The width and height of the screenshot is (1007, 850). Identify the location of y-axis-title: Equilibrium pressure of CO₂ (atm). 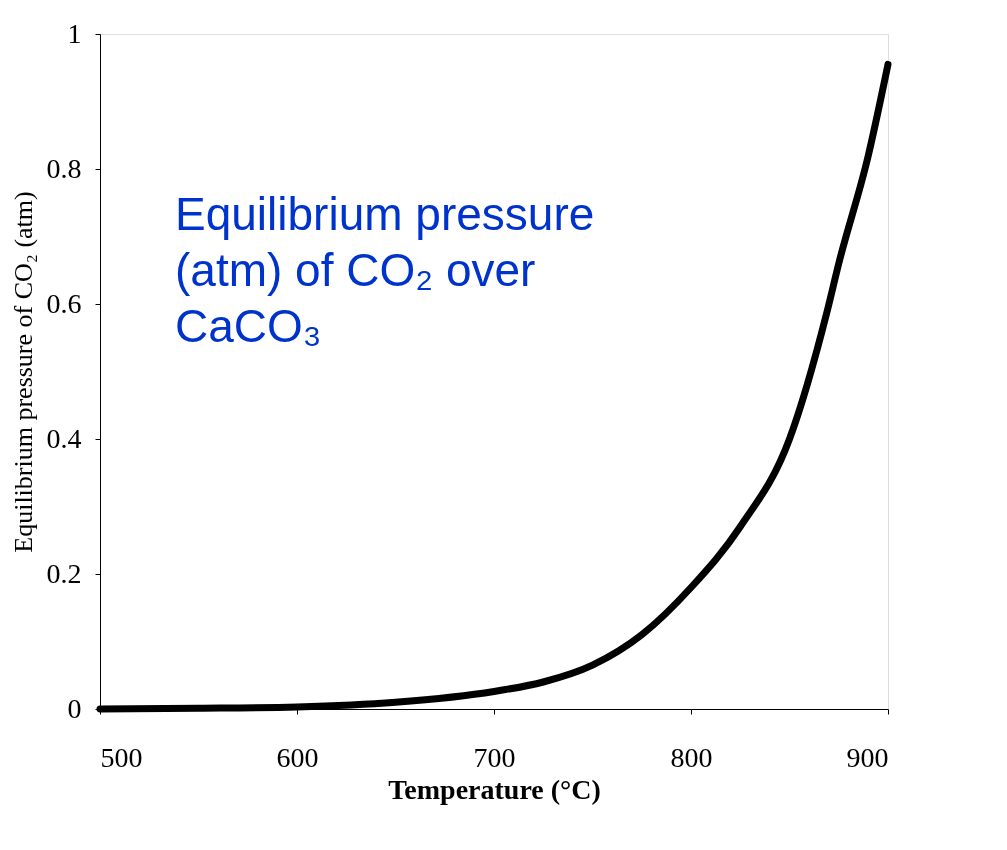
(23, 372).